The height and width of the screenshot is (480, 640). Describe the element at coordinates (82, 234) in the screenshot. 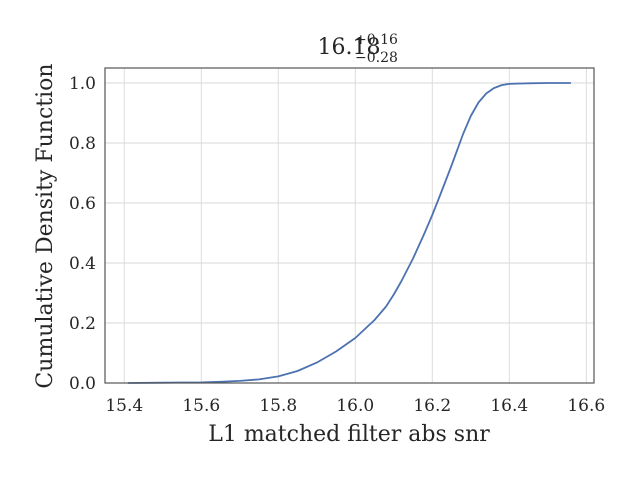

I see `y-tick-labels: 0.0 0.2 0.4 0.6 0.8 1.0` at that location.